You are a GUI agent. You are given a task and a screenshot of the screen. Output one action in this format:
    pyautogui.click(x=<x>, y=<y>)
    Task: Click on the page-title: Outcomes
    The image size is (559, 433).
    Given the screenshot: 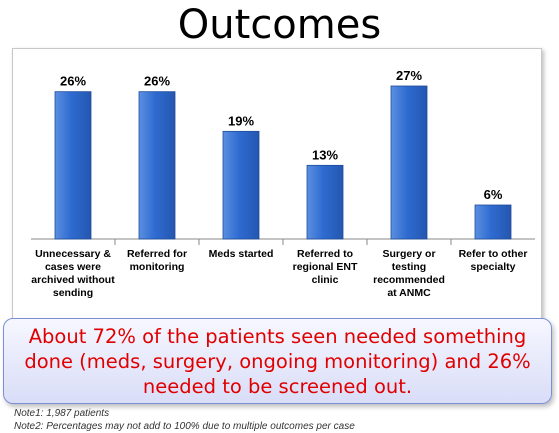 What is the action you would take?
    pyautogui.click(x=279, y=25)
    